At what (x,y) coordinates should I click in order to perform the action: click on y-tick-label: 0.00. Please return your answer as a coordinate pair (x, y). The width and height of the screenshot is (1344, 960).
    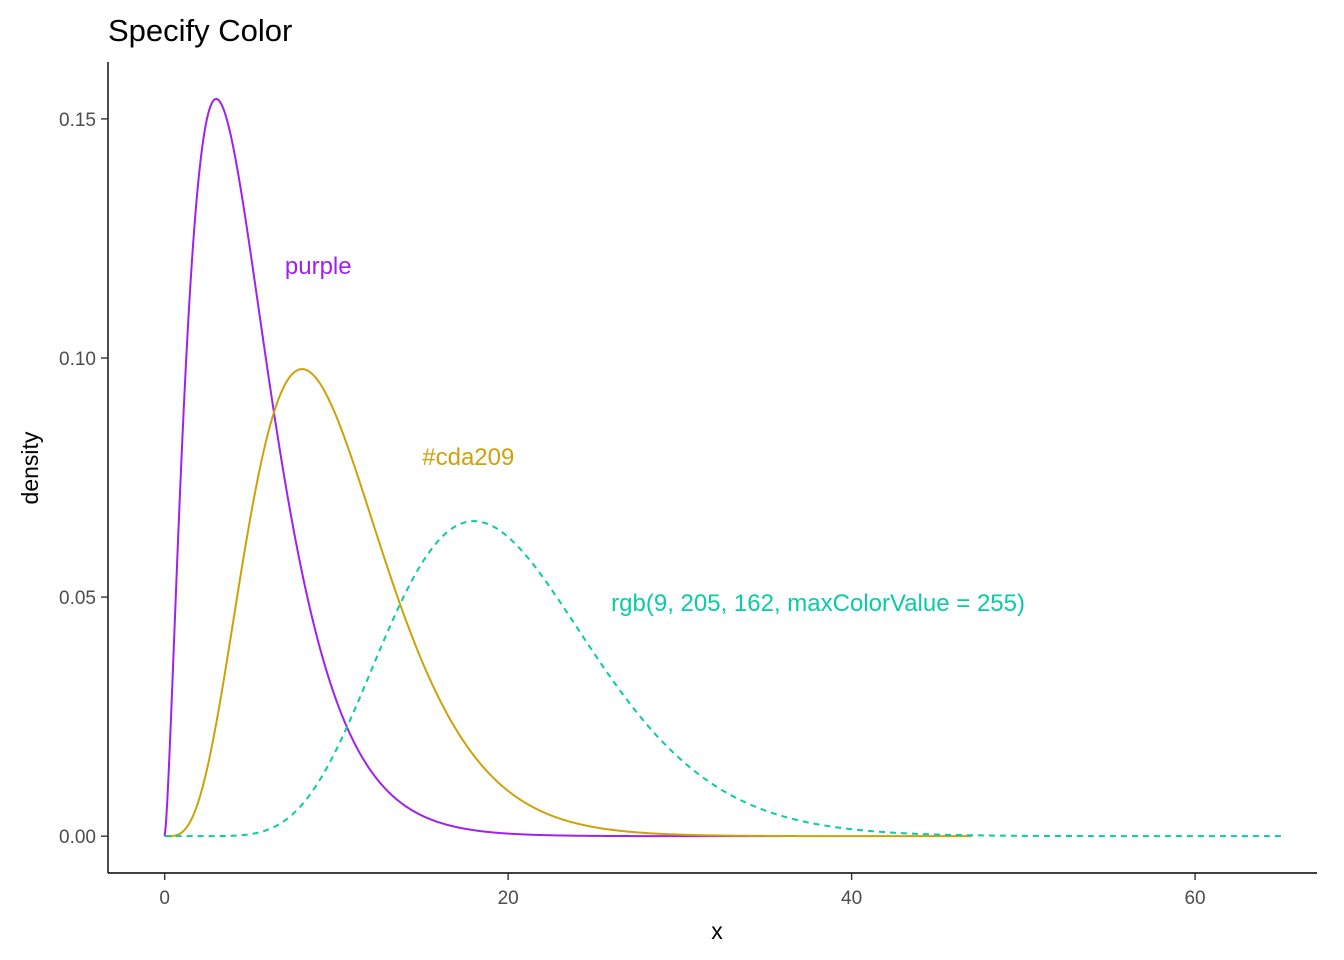
    Looking at the image, I should click on (77, 837).